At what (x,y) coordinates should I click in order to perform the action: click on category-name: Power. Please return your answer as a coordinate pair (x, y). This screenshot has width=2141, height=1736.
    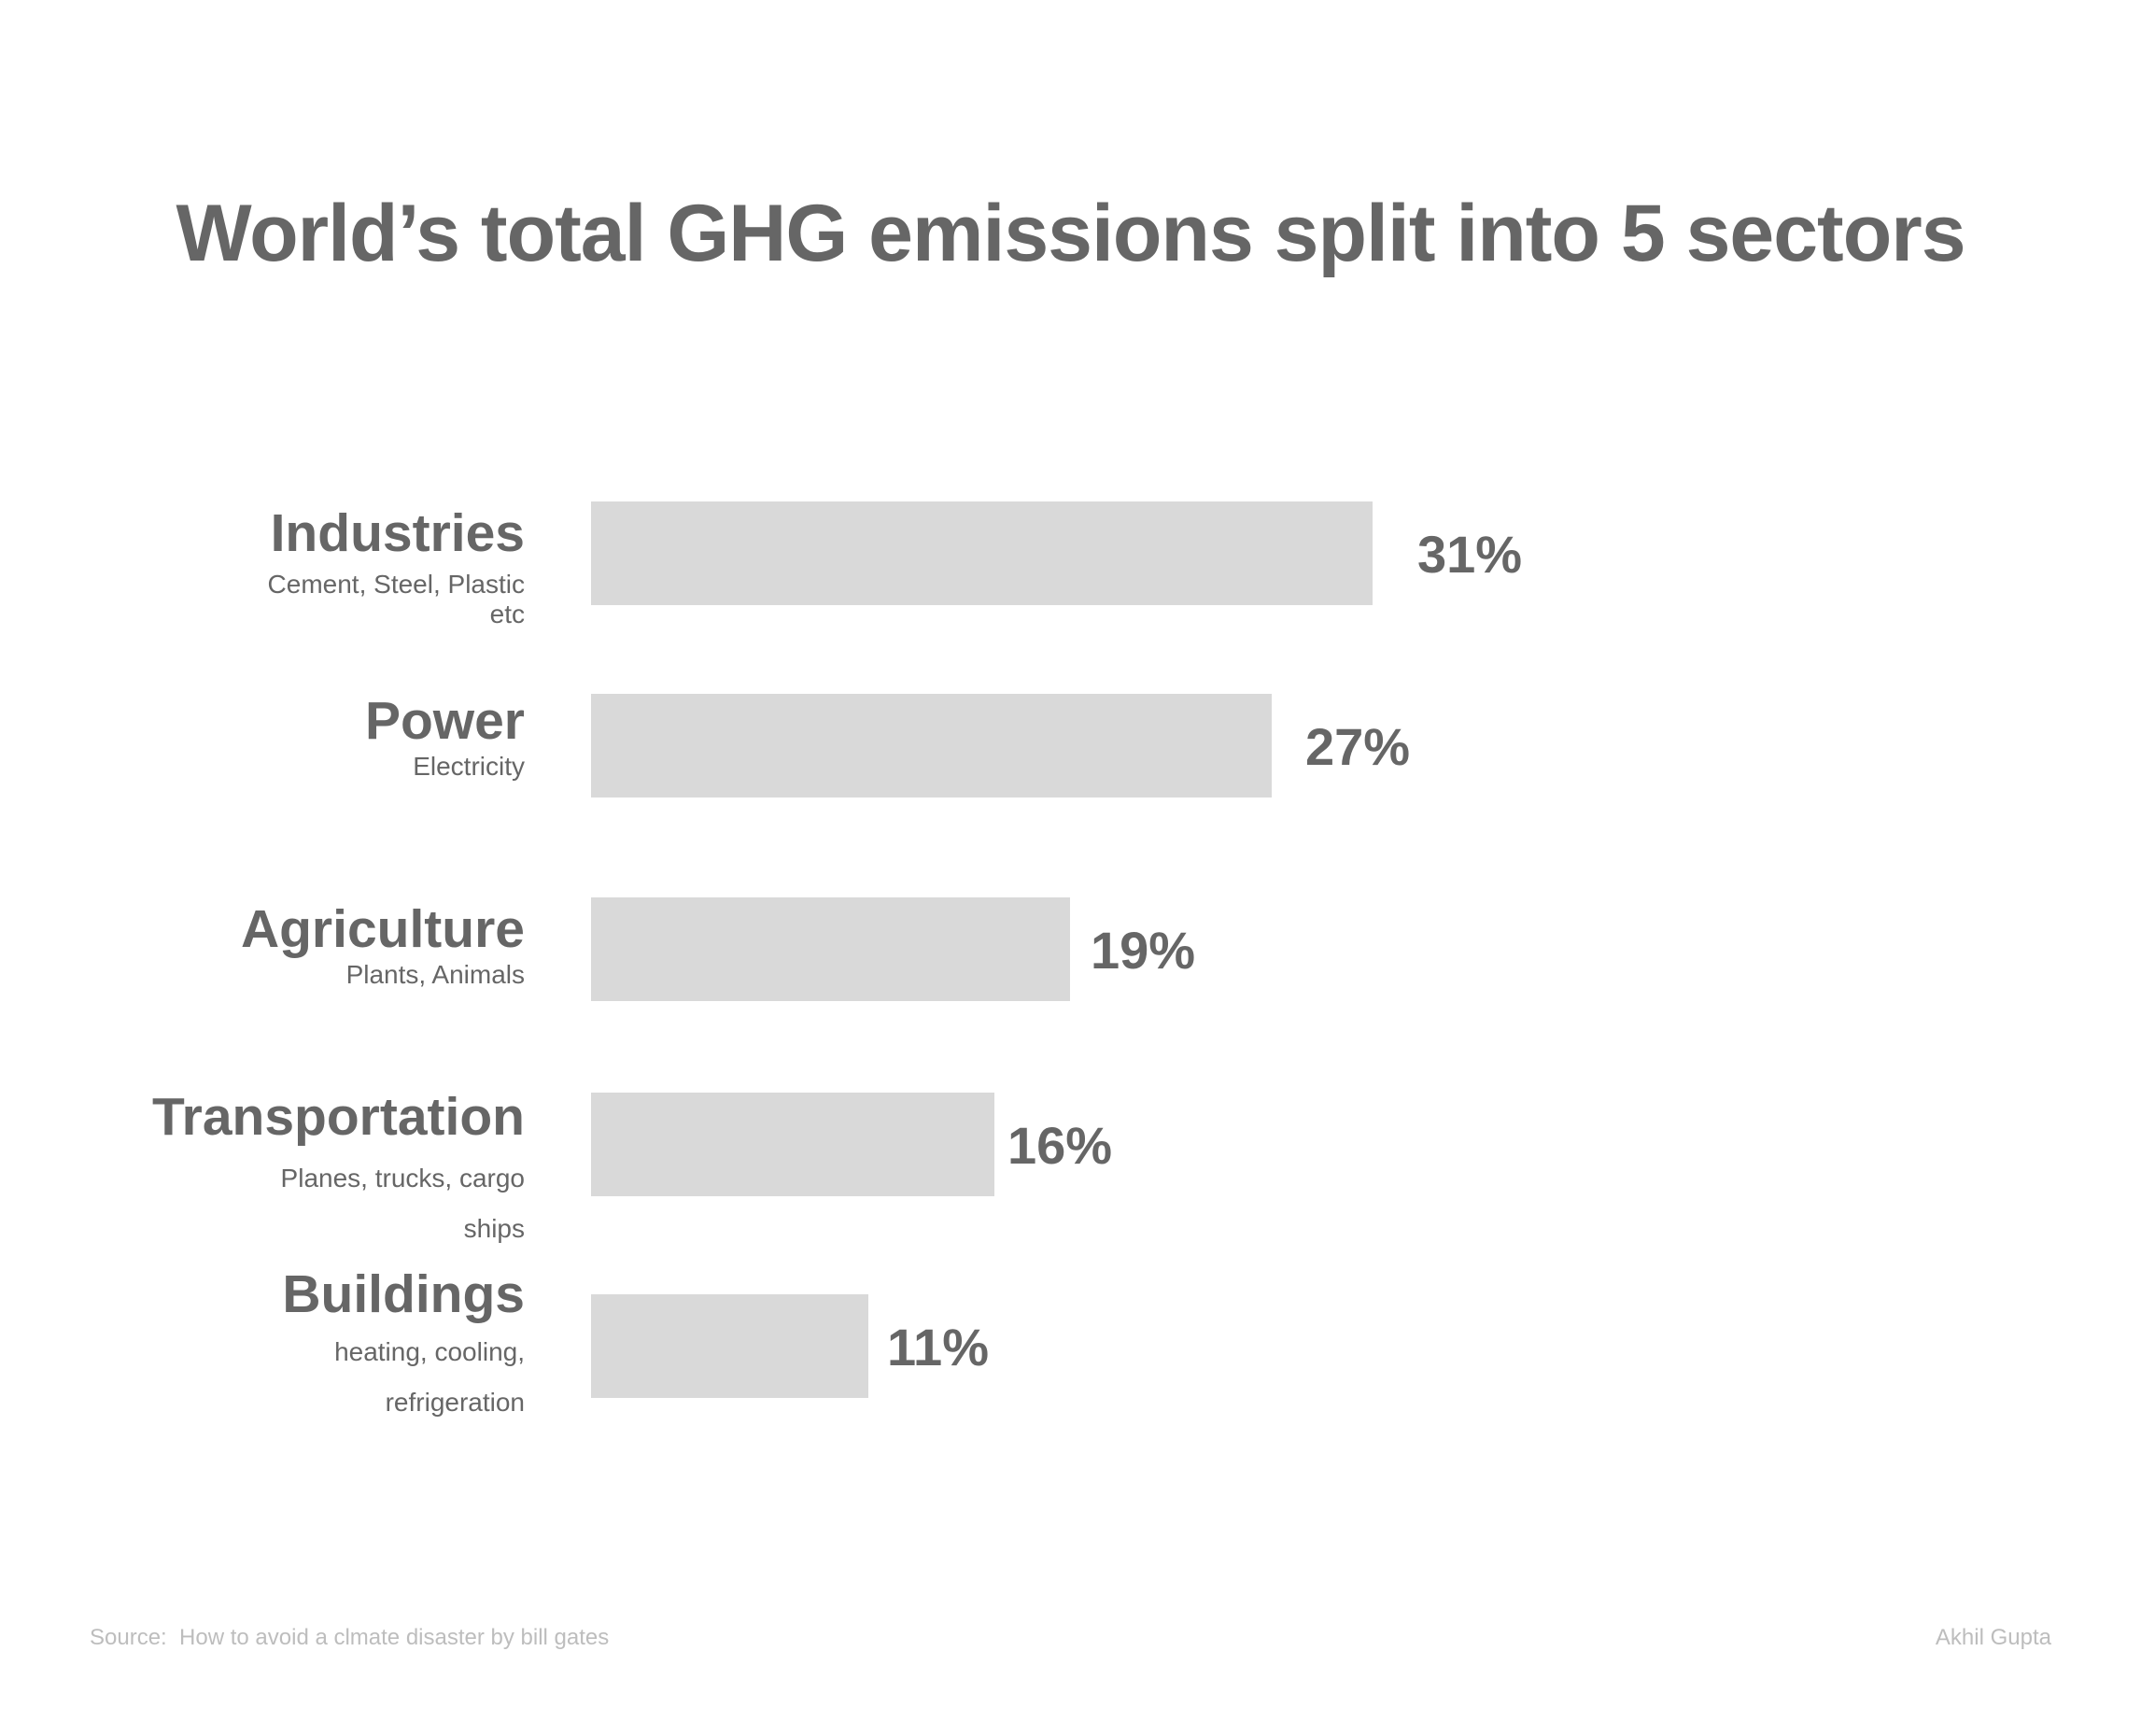
    Looking at the image, I should click on (444, 721).